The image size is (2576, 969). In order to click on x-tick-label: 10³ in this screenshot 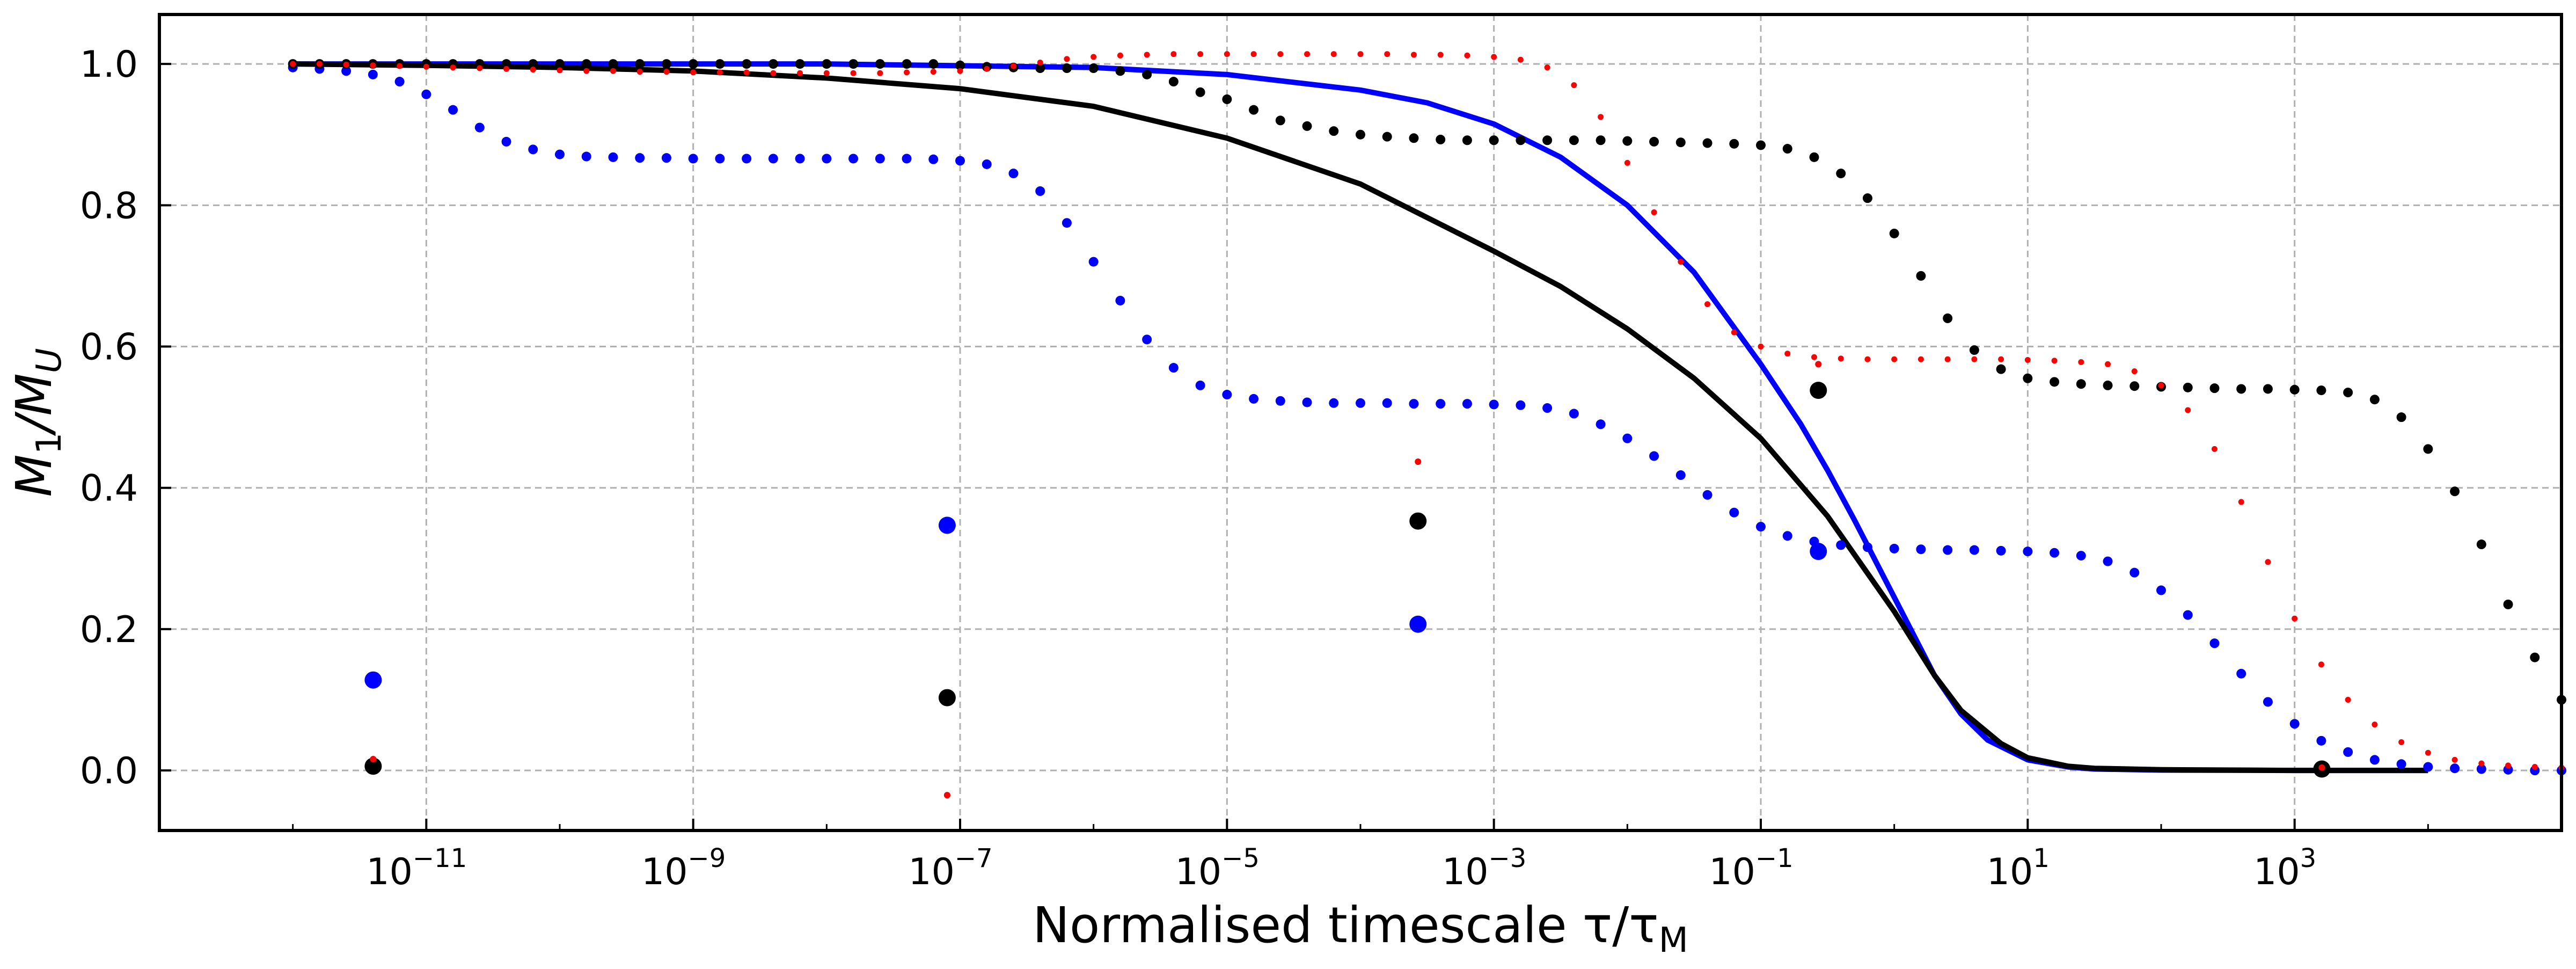, I will do `click(2284, 868)`.